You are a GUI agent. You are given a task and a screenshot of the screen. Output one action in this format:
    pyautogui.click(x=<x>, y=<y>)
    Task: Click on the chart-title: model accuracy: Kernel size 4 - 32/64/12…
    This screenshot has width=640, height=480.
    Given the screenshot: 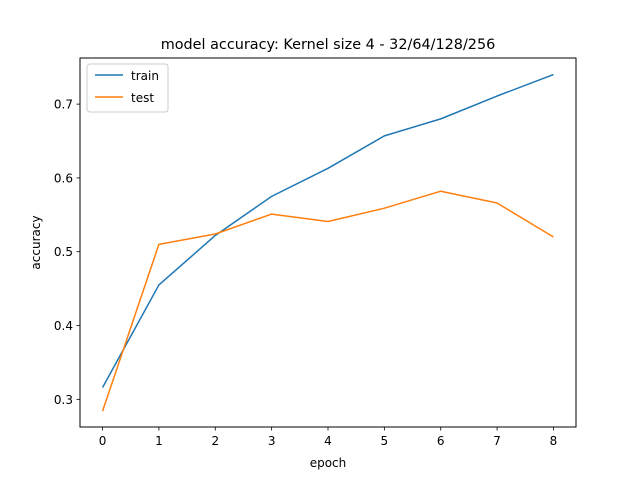 What is the action you would take?
    pyautogui.click(x=328, y=45)
    